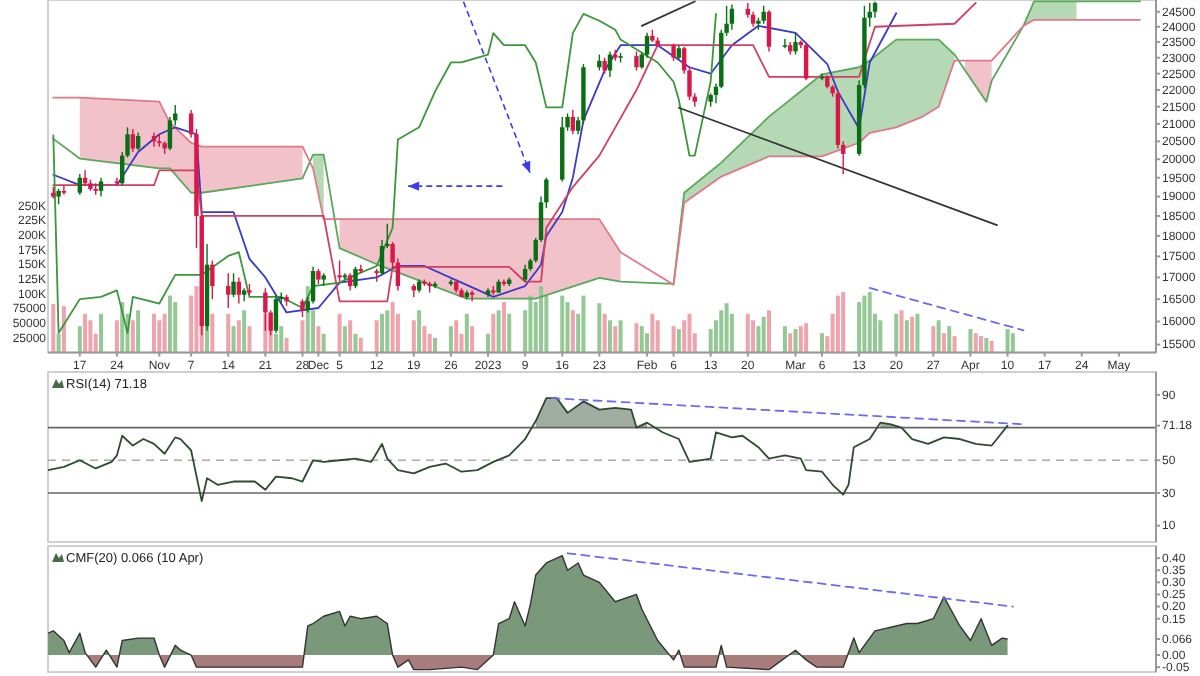  I want to click on line-series, so click(528, 450).